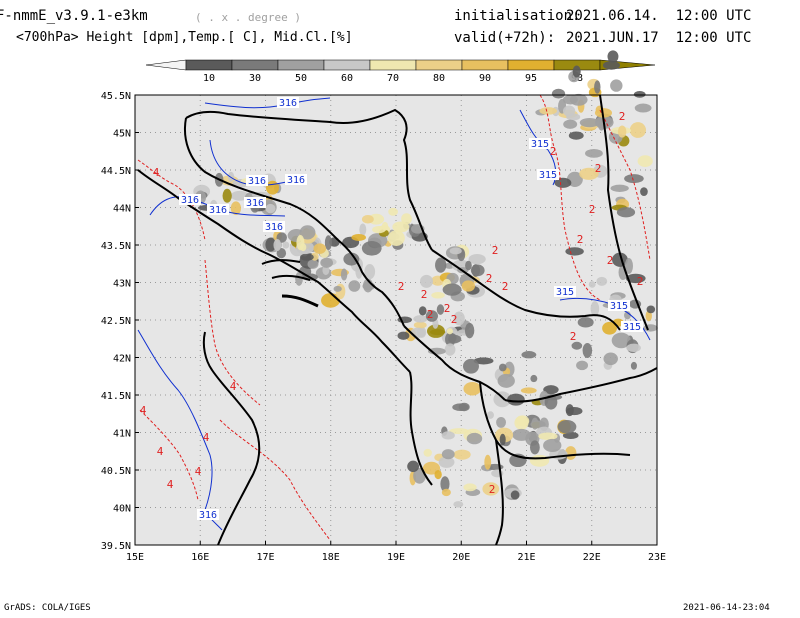 Image resolution: width=800 pixels, height=618 pixels. I want to click on lat-tick-label: 44.5N, so click(116, 171).